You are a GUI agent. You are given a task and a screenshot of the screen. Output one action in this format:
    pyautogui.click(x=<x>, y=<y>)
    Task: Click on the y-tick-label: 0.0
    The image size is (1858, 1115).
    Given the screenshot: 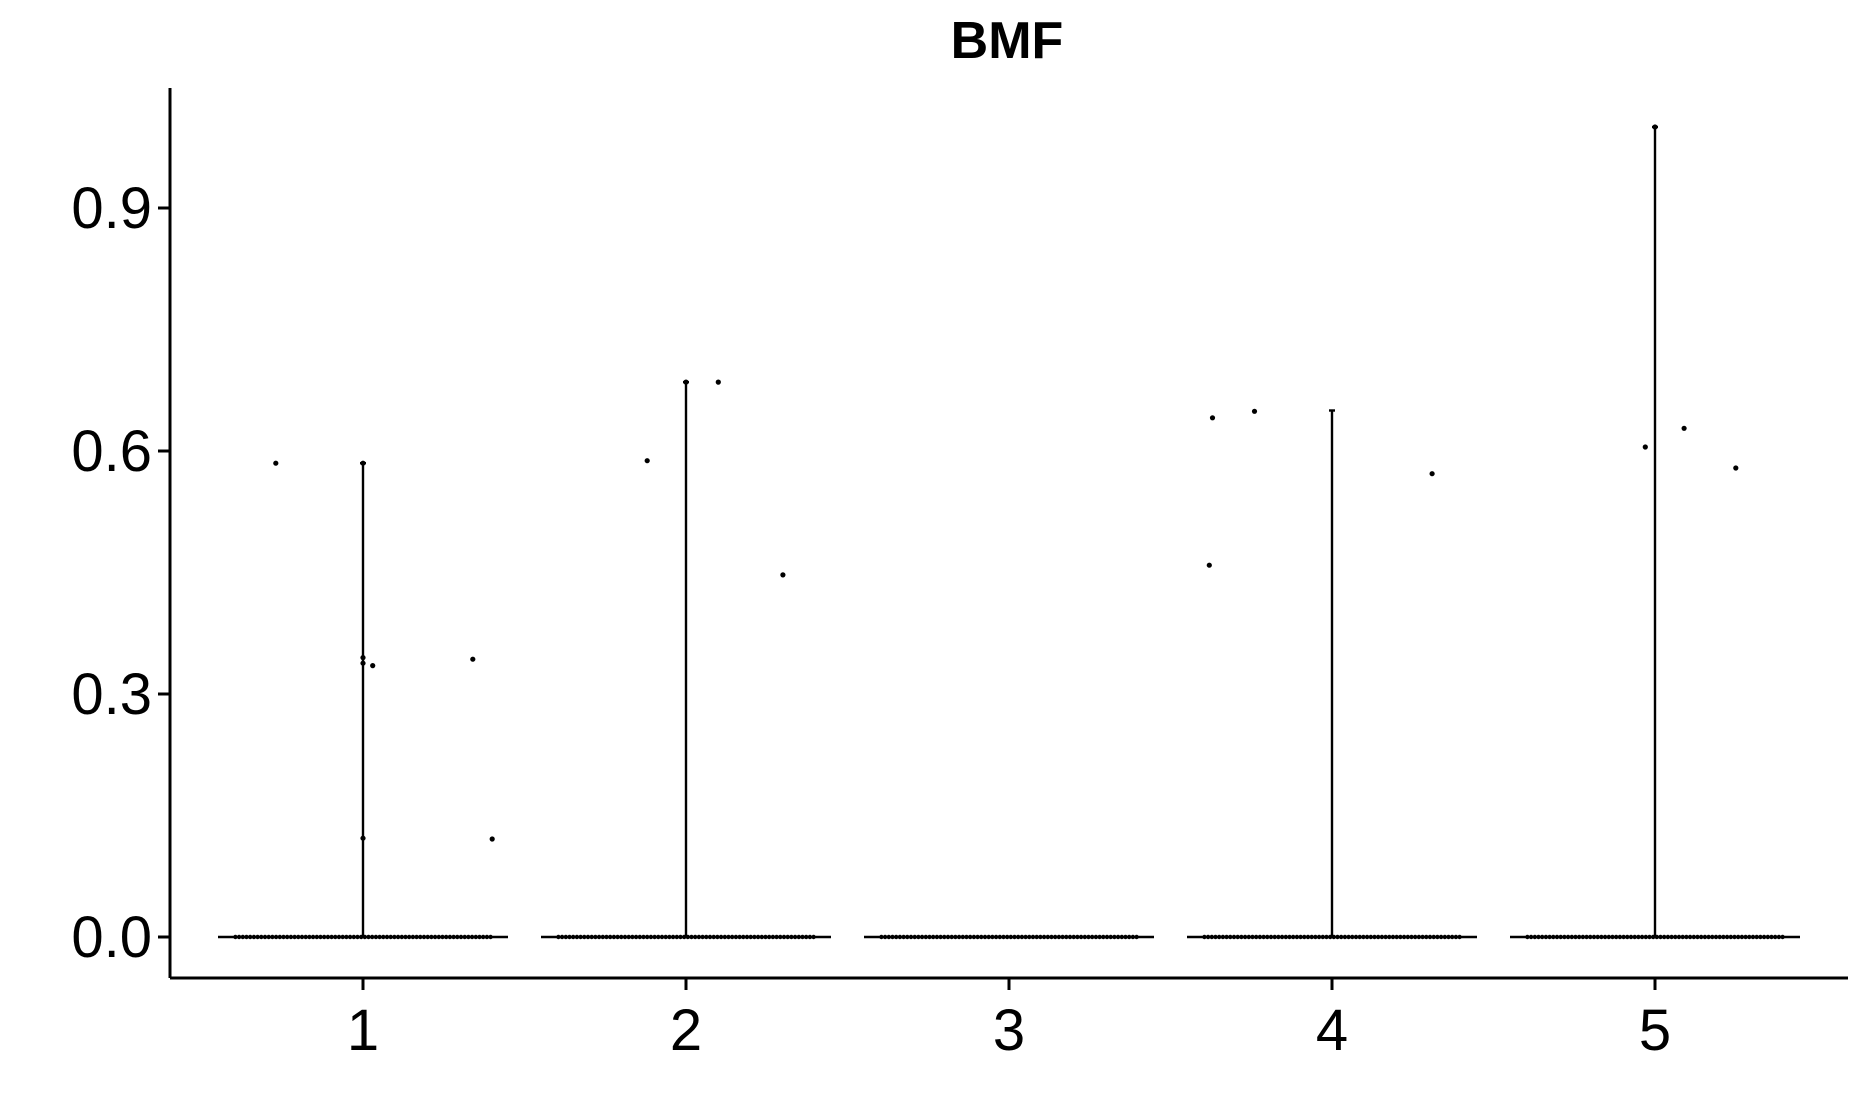 What is the action you would take?
    pyautogui.click(x=111, y=937)
    